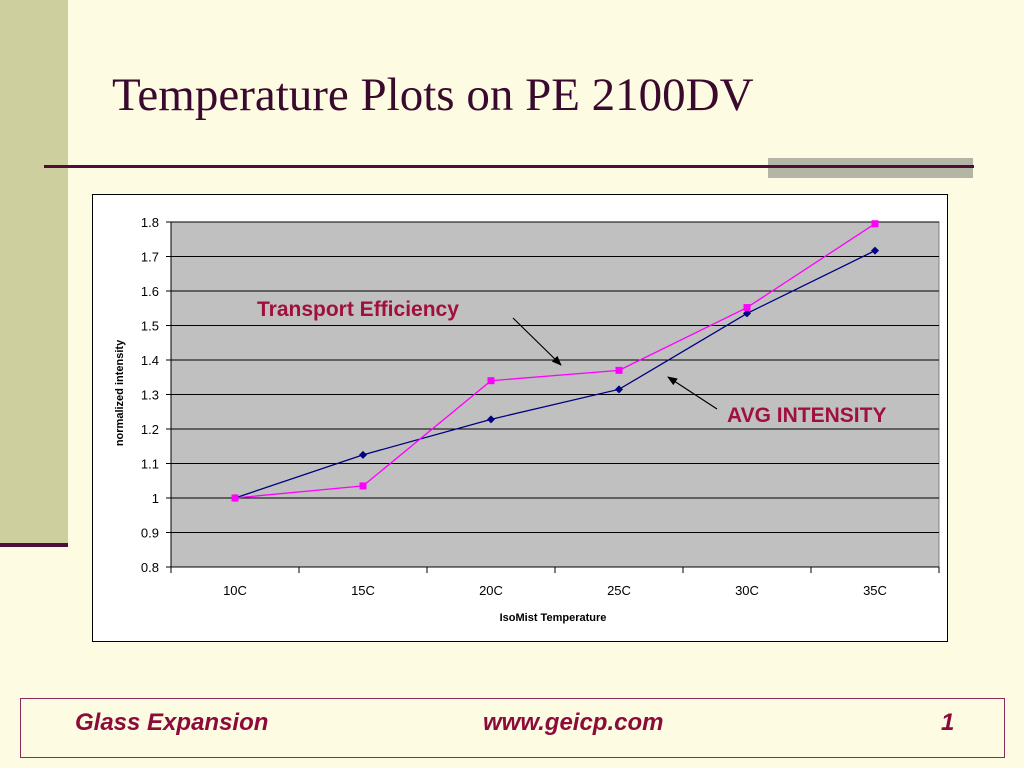 The image size is (1024, 768). I want to click on title-divider, so click(509, 166).